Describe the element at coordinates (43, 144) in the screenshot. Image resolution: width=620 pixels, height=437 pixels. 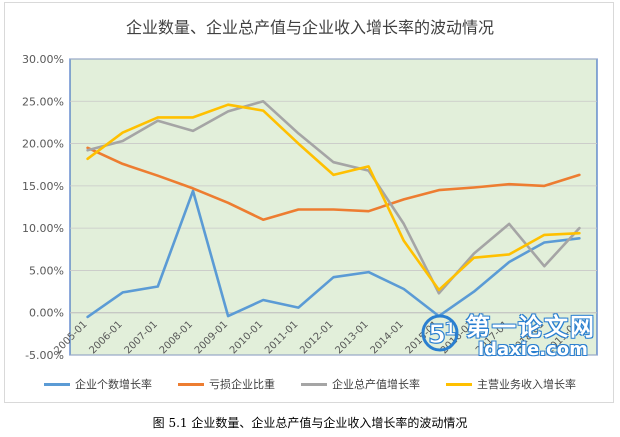
I see `y-tick-label: 20.00%` at that location.